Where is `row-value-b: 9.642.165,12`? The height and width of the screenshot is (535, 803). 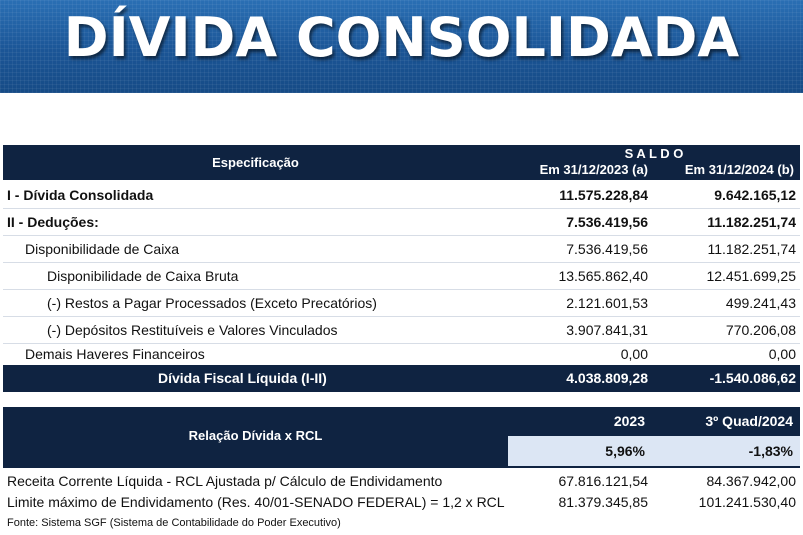
row-value-b: 9.642.165,12 is located at coordinates (755, 195).